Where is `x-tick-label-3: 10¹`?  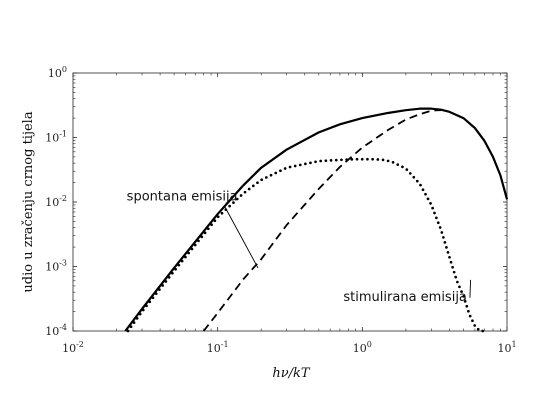
x-tick-label-3: 10¹ is located at coordinates (506, 347).